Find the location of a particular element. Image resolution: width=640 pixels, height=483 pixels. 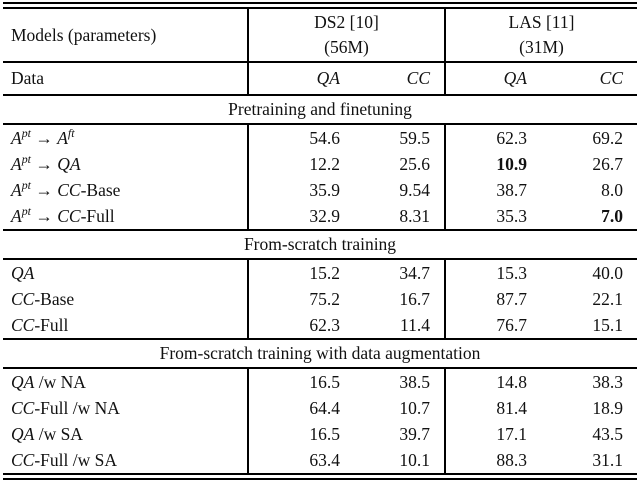

cell-ds2-cc: 38.5 is located at coordinates (414, 381).